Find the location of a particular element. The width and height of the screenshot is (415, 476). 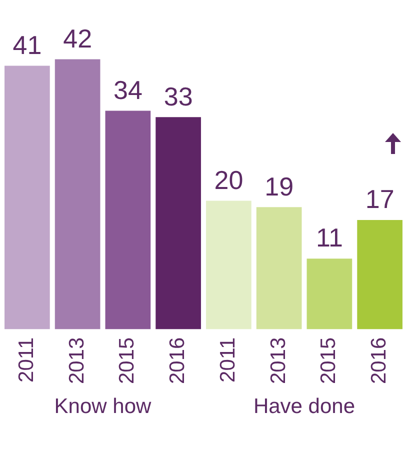

data-label: 42 is located at coordinates (77, 38).